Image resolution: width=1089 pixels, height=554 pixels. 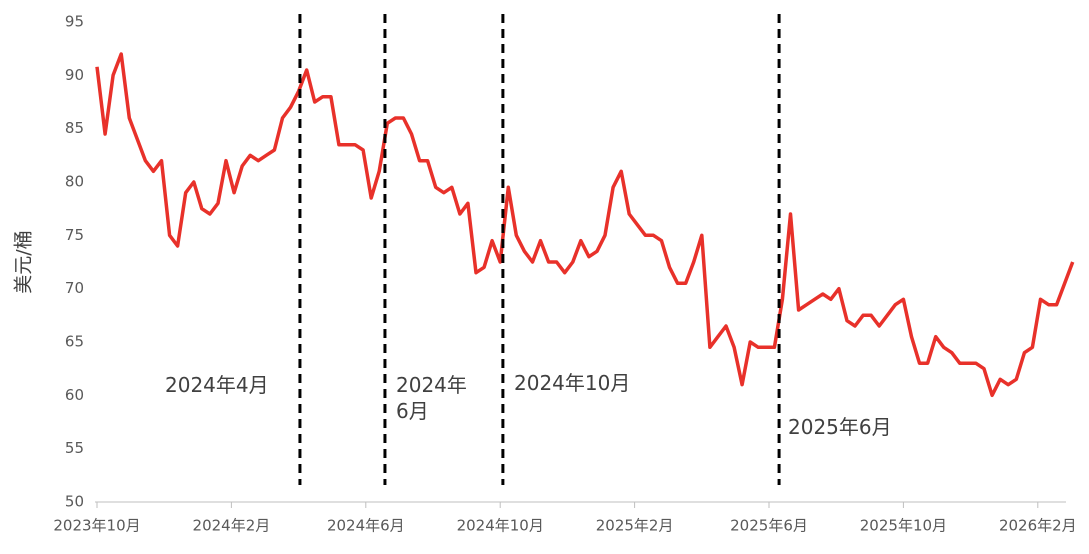 What do you see at coordinates (232, 526) in the screenshot?
I see `x-tick-label: 2024年2月` at bounding box center [232, 526].